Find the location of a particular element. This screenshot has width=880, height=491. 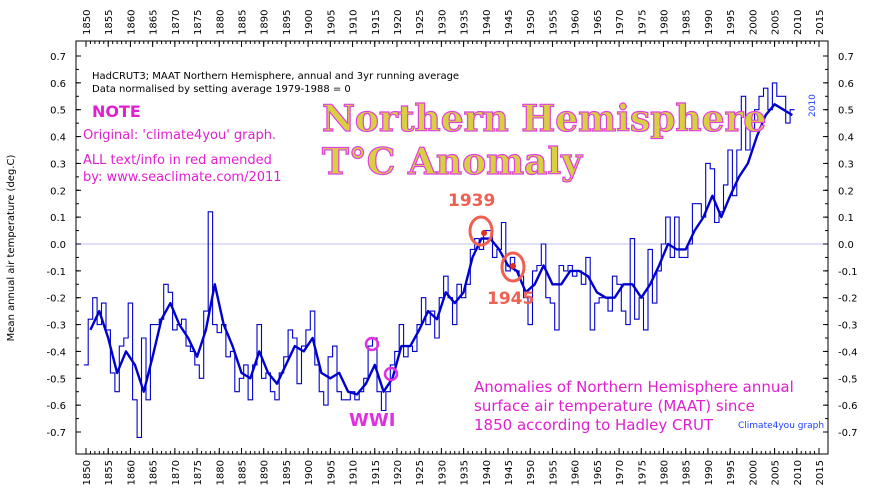

y-tick-label-right: -0.3 is located at coordinates (848, 326).